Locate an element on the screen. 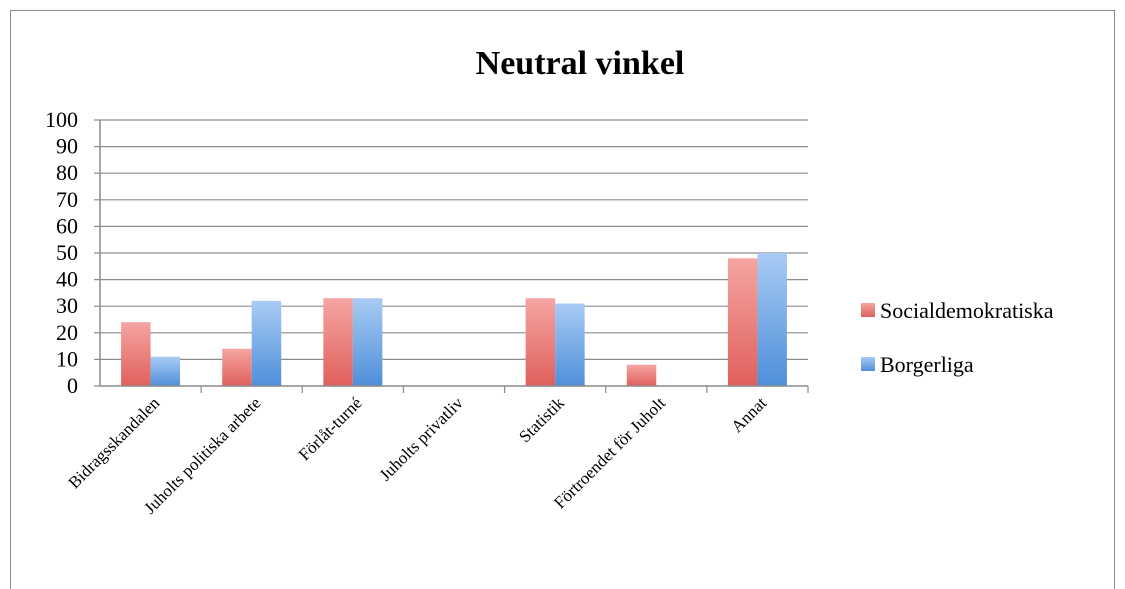  y-tick-label: 70 is located at coordinates (67, 199).